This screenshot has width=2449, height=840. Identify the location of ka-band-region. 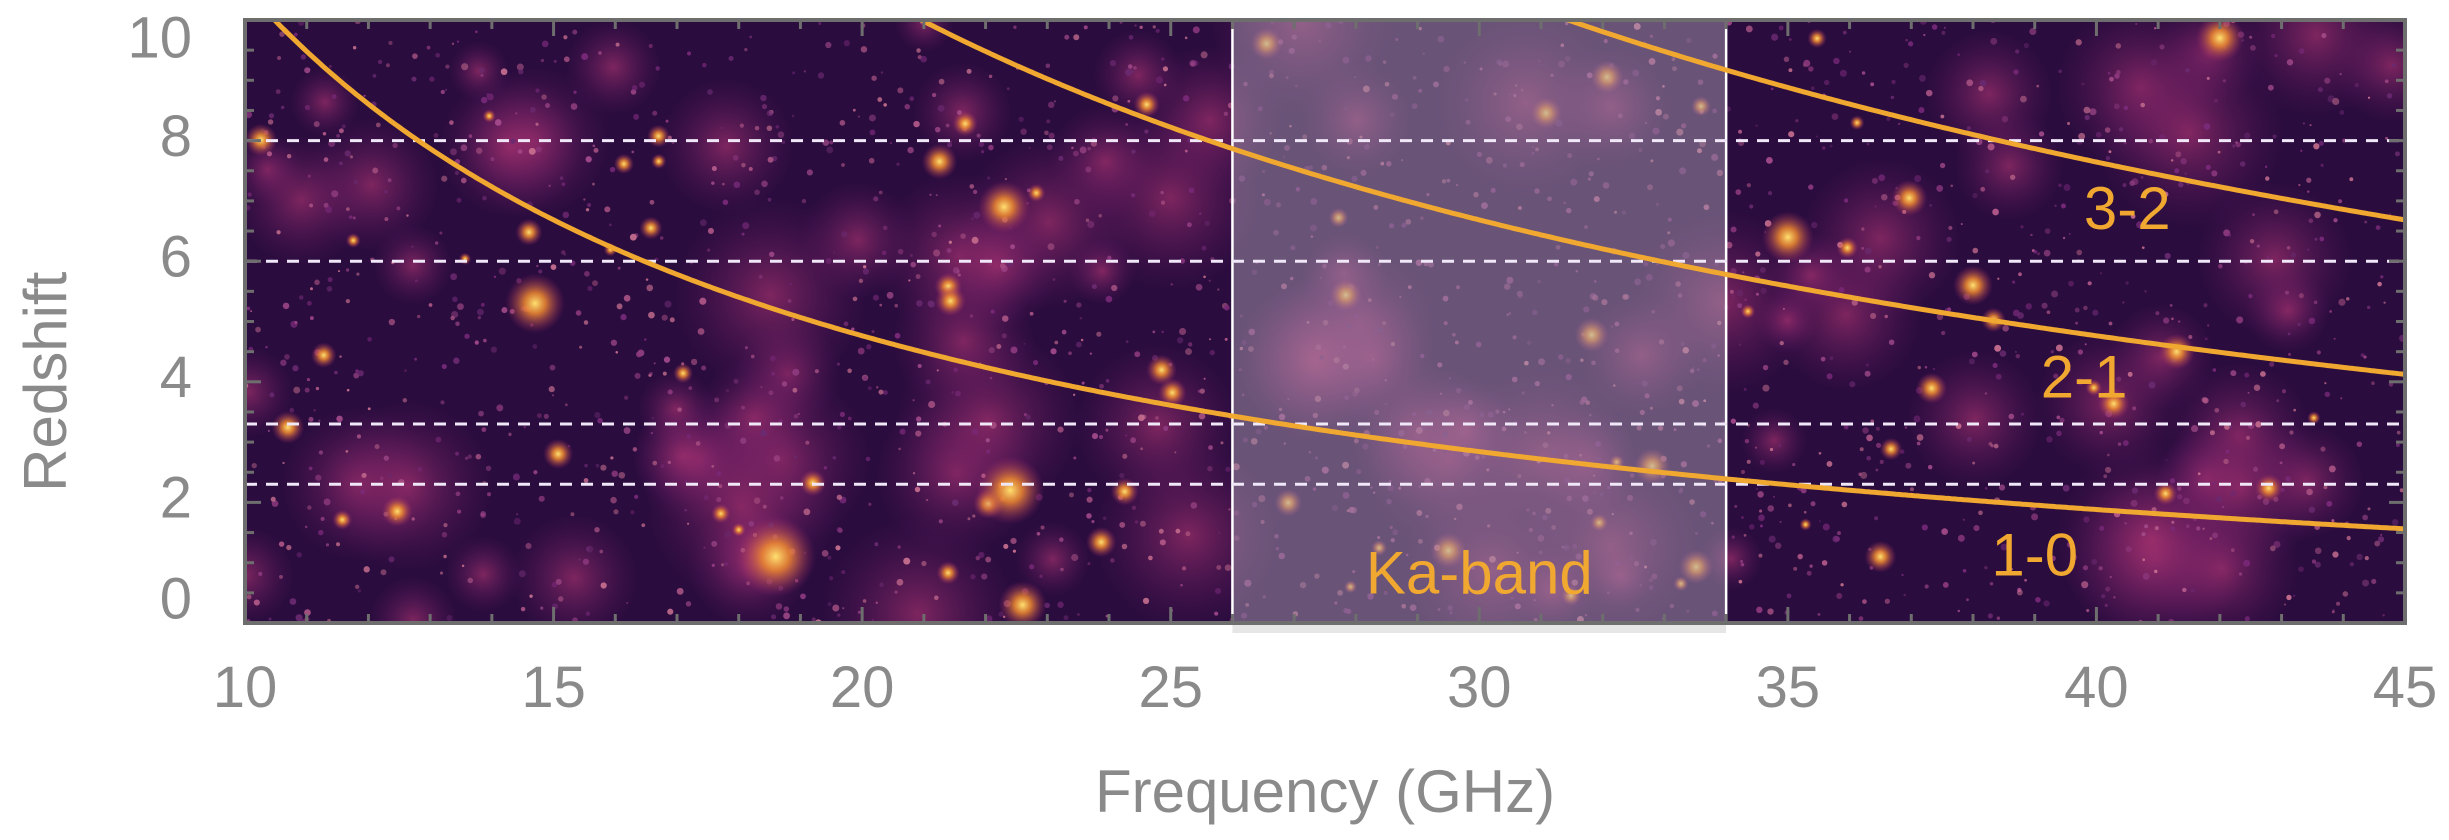
(1479, 321).